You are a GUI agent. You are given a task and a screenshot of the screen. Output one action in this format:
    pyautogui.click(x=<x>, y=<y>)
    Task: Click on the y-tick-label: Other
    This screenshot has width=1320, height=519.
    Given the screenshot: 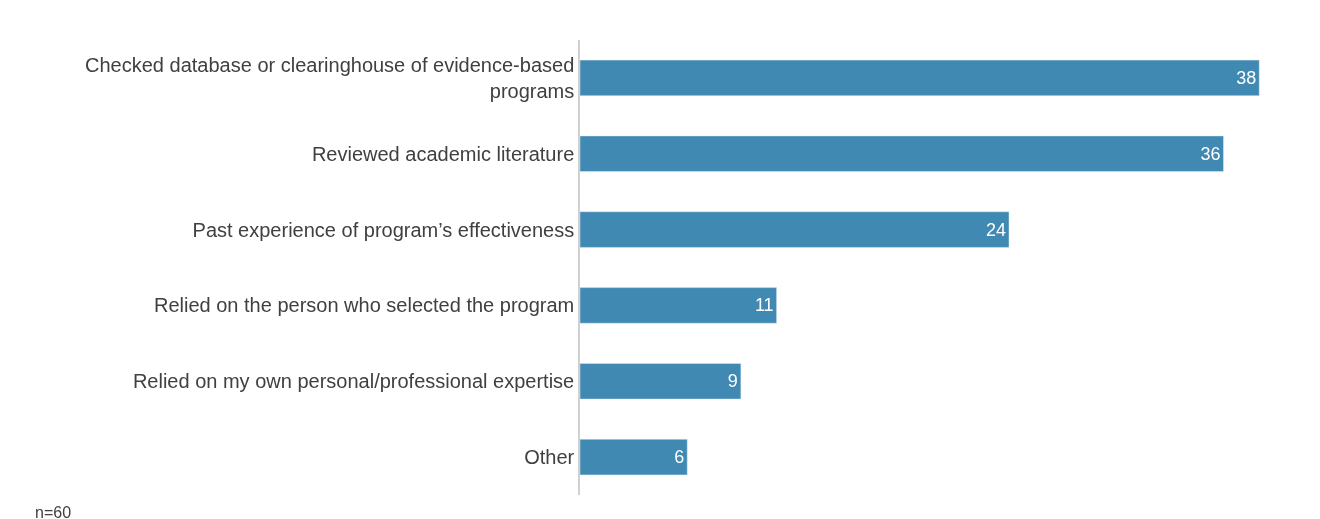 What is the action you would take?
    pyautogui.click(x=549, y=457)
    